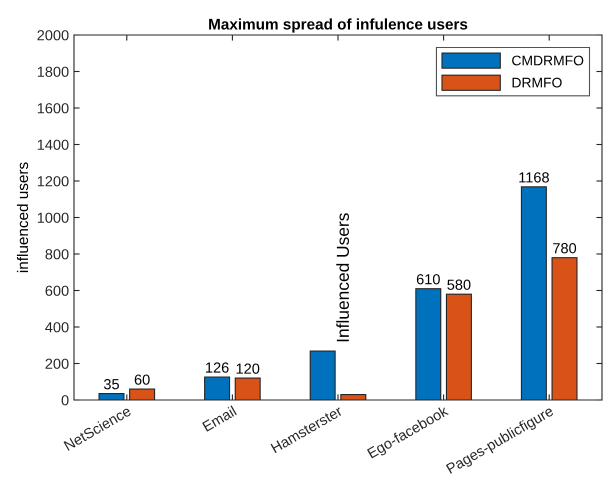 This screenshot has height=485, width=605. What do you see at coordinates (142, 379) in the screenshot?
I see `data-label: 60` at bounding box center [142, 379].